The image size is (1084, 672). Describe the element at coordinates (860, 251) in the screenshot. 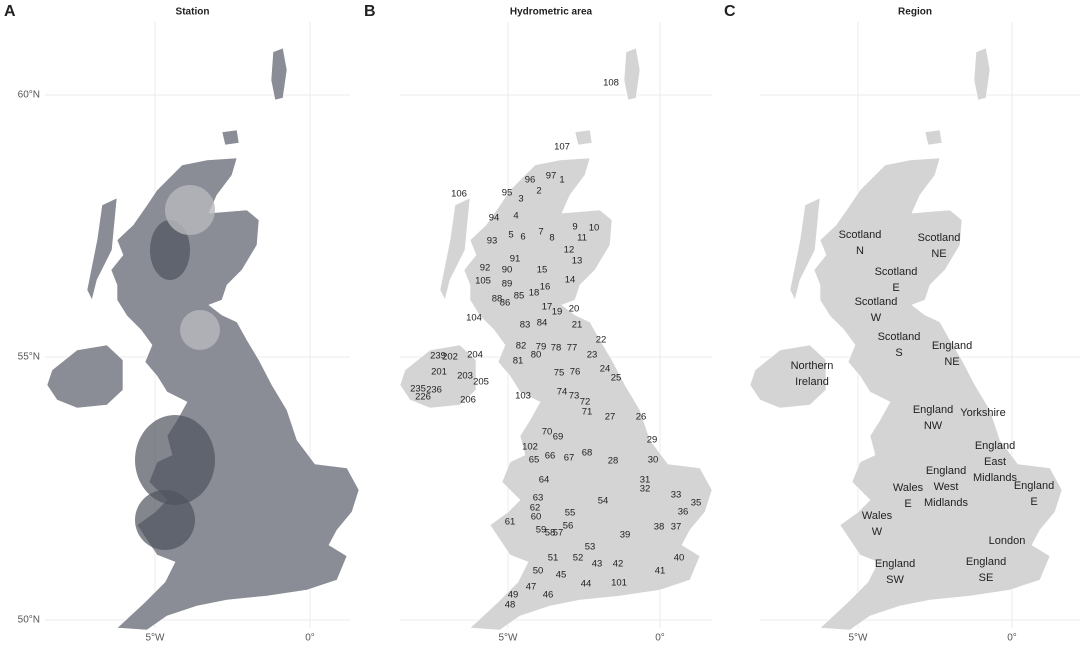

I see `region-label: N` at that location.